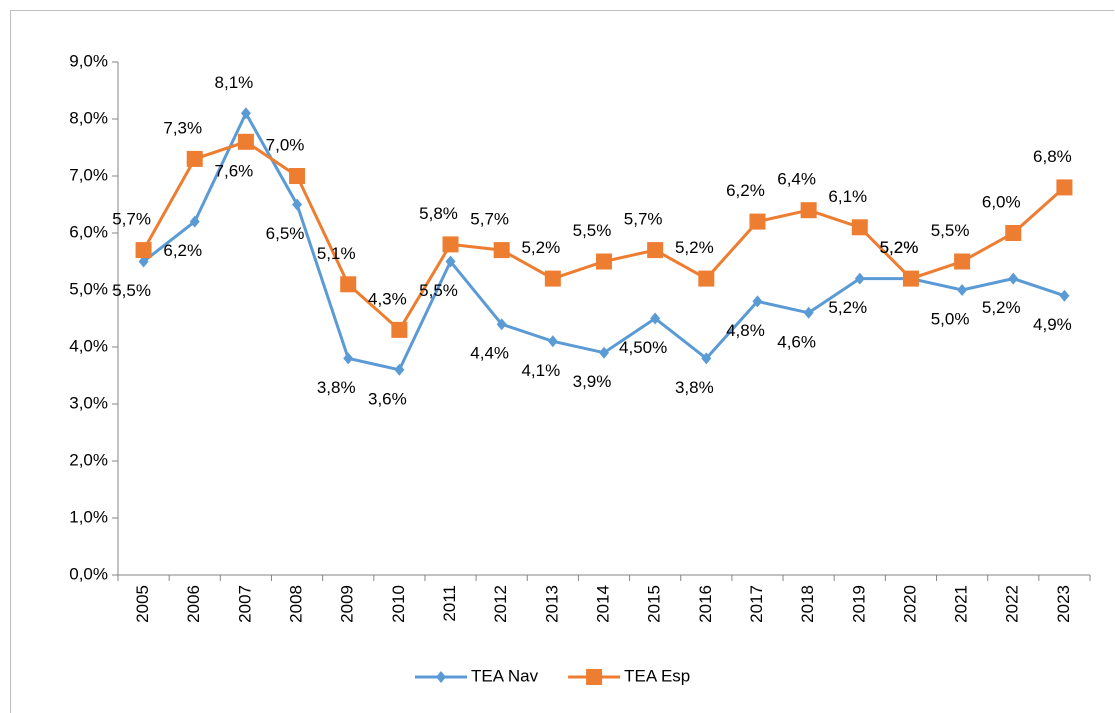 The image size is (1115, 713). What do you see at coordinates (88, 174) in the screenshot?
I see `y-tick-label: 7,0%` at bounding box center [88, 174].